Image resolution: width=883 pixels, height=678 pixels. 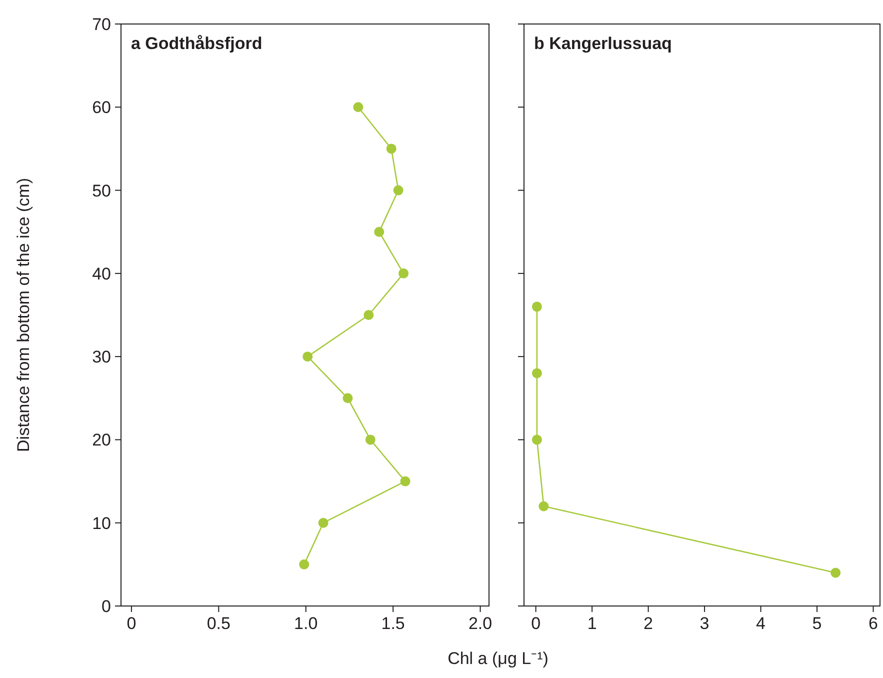 I want to click on x-tick-label: 1.0, so click(x=306, y=623).